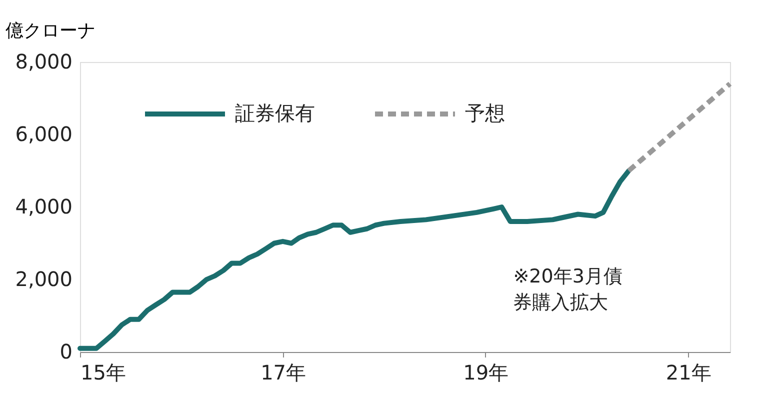  I want to click on y-axis-title: 億クローナ, so click(51, 31).